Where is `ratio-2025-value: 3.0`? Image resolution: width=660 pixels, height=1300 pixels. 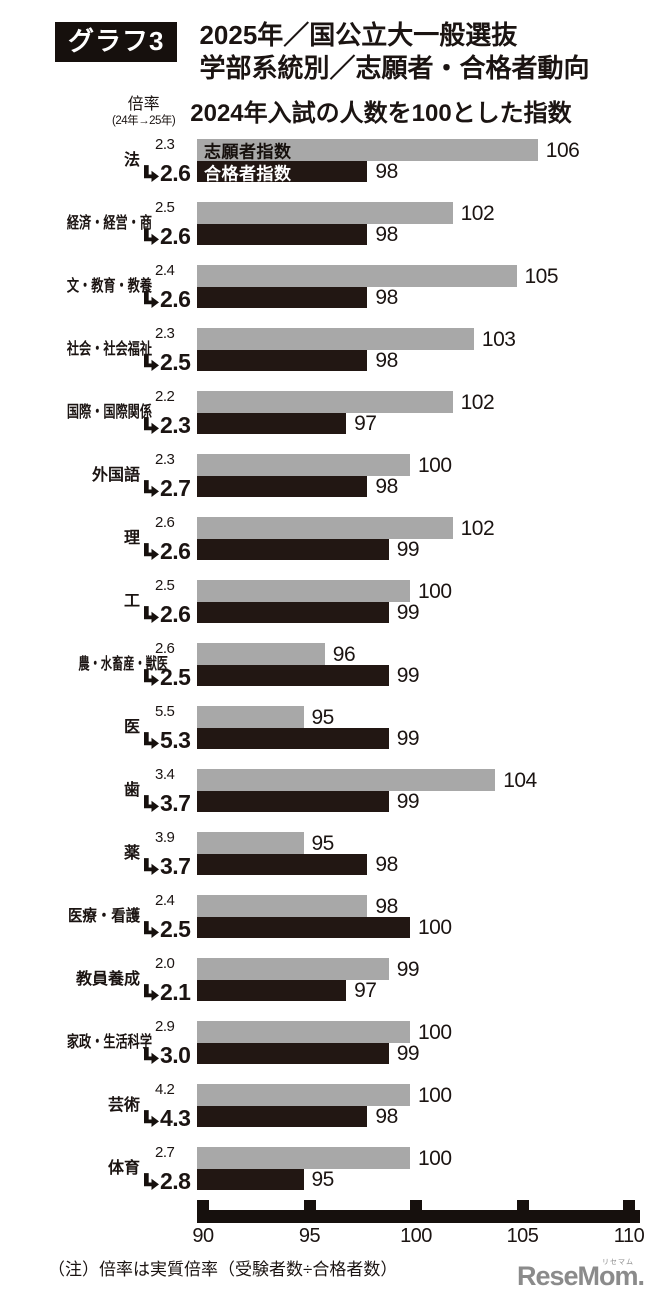
ratio-2025-value: 3.0 is located at coordinates (175, 1055).